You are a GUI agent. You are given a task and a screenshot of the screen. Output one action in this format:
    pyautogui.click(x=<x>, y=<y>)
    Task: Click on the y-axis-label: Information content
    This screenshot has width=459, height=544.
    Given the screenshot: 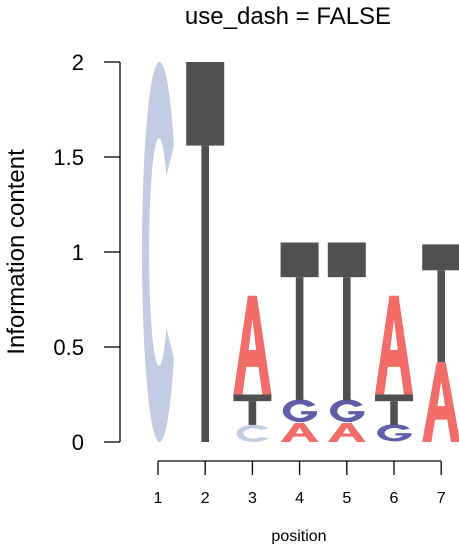 What is the action you would take?
    pyautogui.click(x=16, y=252)
    